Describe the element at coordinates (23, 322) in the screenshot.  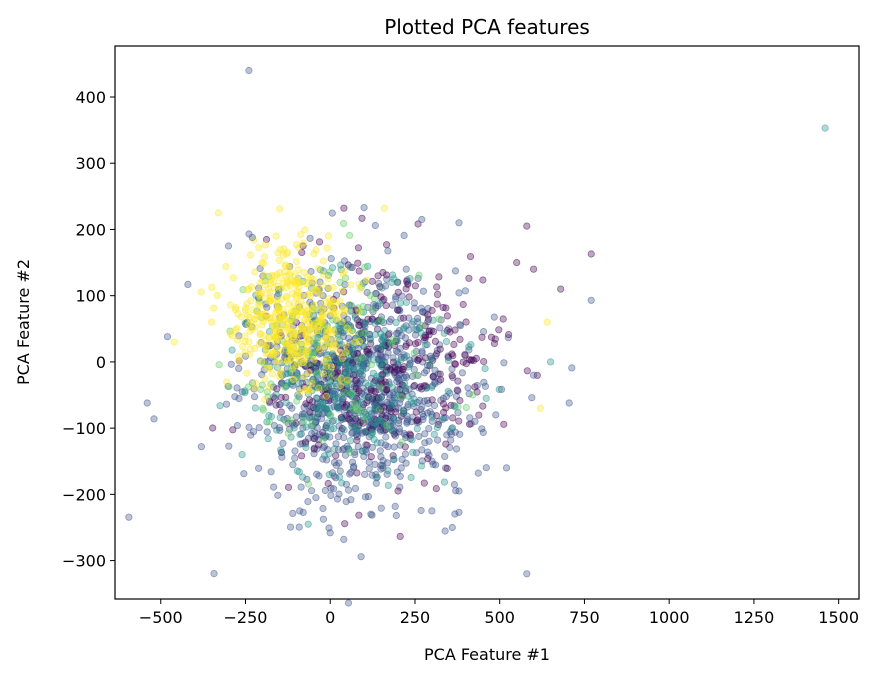
I see `y-axis-label: PCA Feature #2` at that location.